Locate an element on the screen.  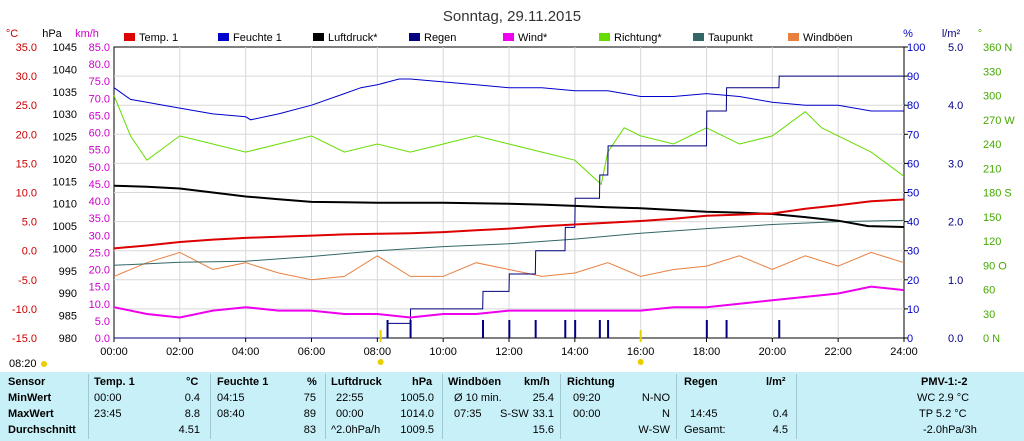
right-axis-2-tick-label: 180 S is located at coordinates (997, 194).